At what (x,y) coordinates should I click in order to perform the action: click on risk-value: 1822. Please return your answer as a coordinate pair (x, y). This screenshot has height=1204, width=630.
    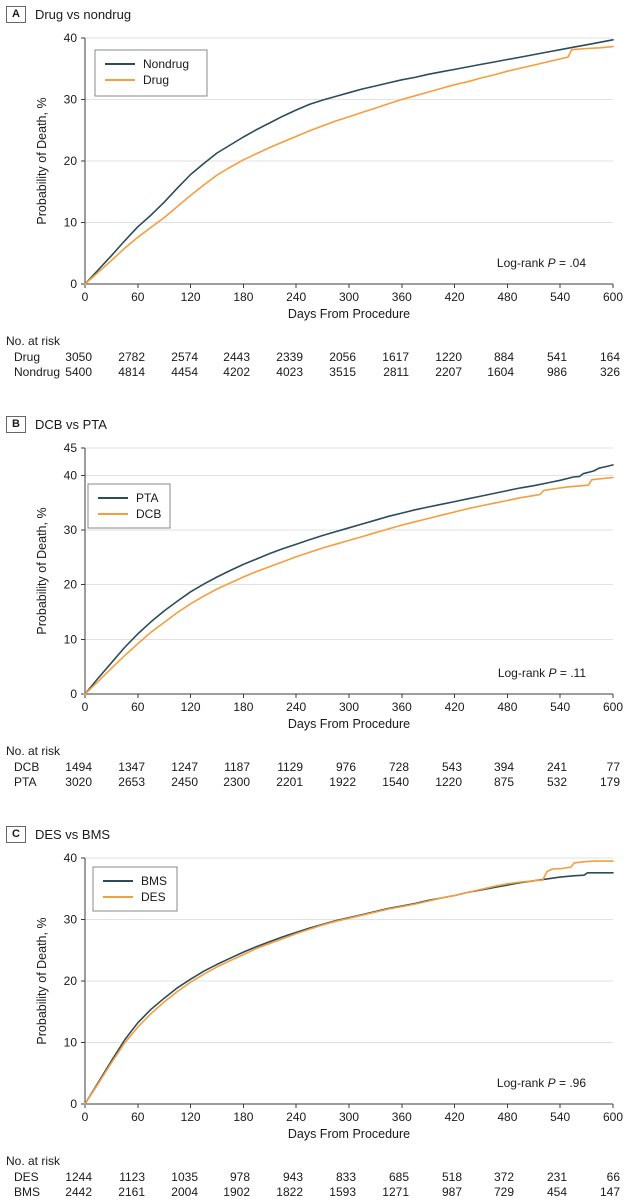
    Looking at the image, I should click on (289, 1192).